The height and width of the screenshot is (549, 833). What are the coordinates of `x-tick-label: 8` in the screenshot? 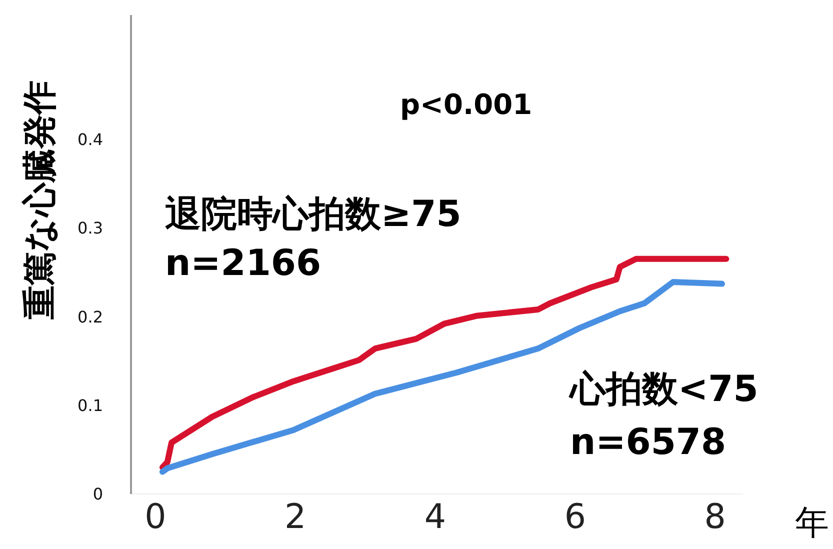 It's located at (715, 517).